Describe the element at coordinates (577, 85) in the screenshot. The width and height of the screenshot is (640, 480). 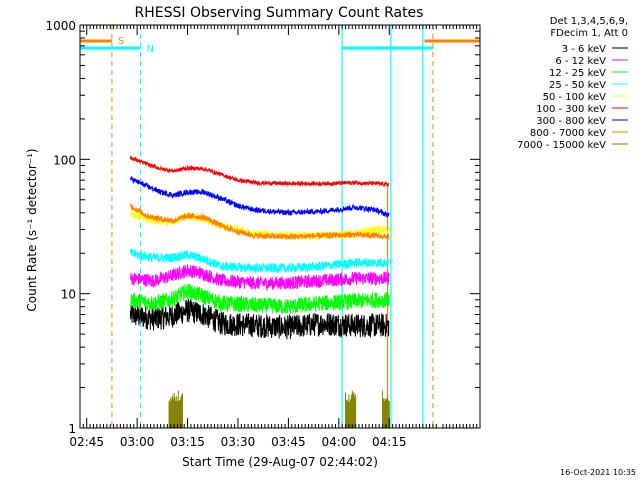
I see `legend-label: 25 - 50 keV` at that location.